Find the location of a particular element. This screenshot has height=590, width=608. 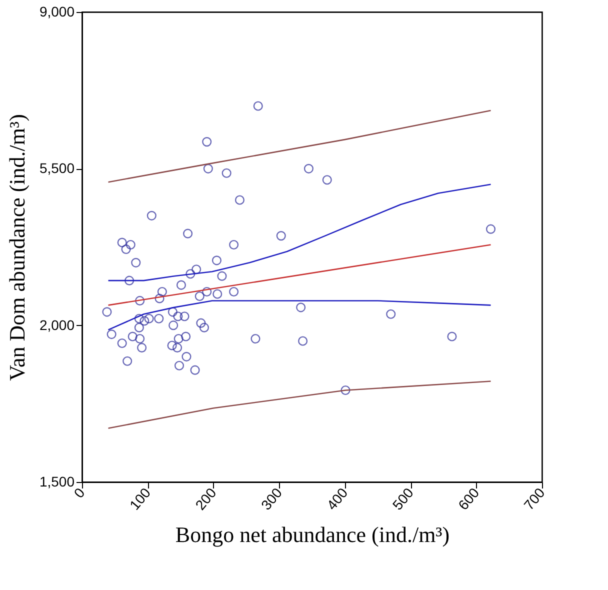

y-tick-label: 2,000 is located at coordinates (57, 324).